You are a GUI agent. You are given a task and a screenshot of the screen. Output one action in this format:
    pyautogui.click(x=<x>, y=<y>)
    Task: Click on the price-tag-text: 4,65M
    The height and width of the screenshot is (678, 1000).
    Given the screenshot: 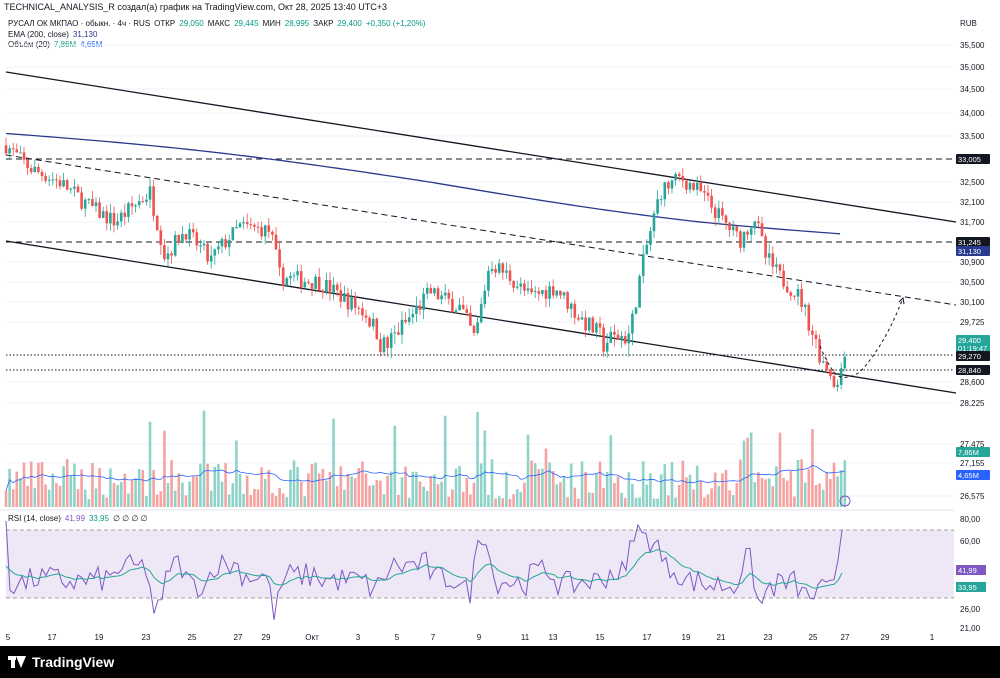 What is the action you would take?
    pyautogui.click(x=968, y=475)
    